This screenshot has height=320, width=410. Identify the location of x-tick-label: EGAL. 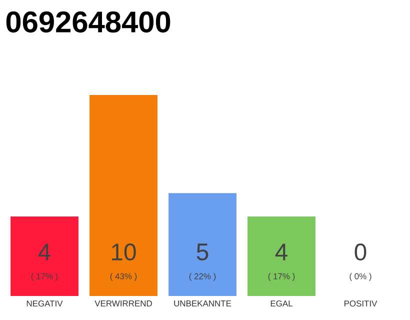
(281, 303).